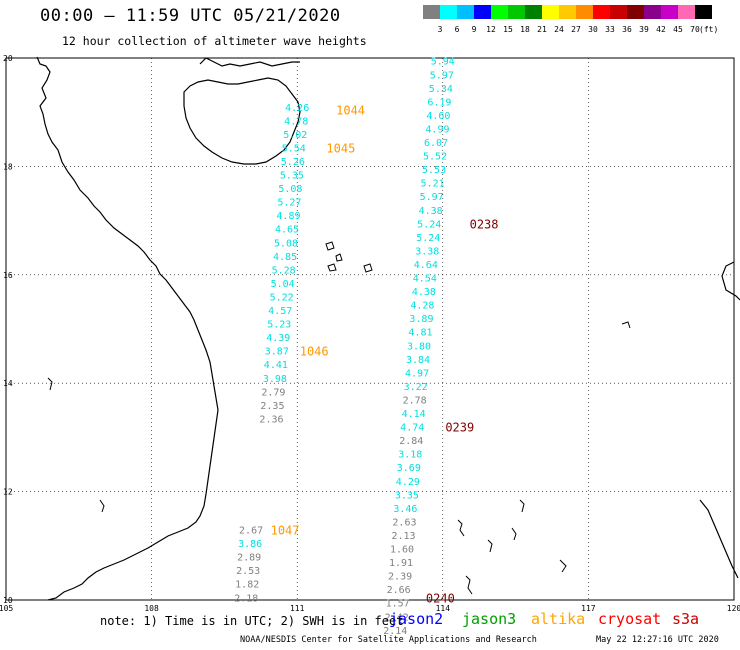  What do you see at coordinates (420, 333) in the screenshot?
I see `swh-value: 4.81` at bounding box center [420, 333].